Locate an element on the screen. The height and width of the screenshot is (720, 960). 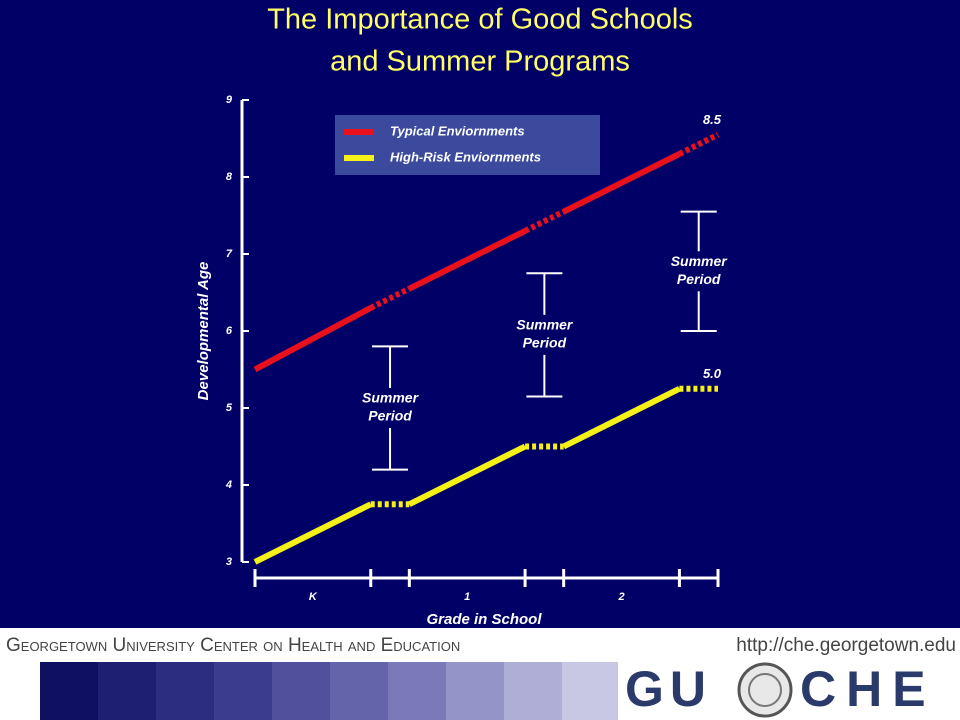
logo-left: GU is located at coordinates (668, 689).